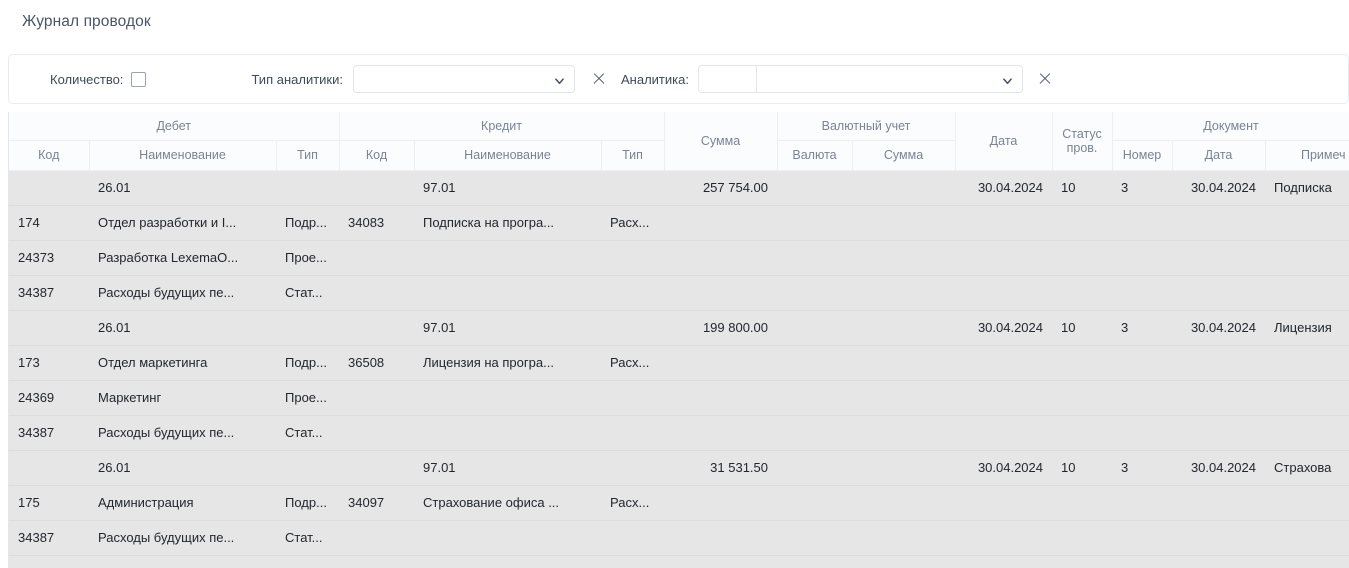  Describe the element at coordinates (721, 468) in the screenshot. I see `cell-amount: 31 531.50` at that location.